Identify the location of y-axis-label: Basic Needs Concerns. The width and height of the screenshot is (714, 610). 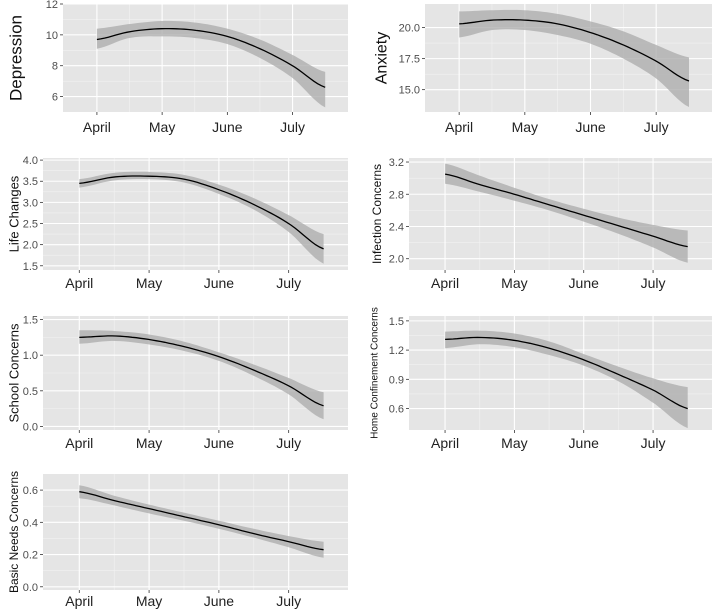
(14, 532).